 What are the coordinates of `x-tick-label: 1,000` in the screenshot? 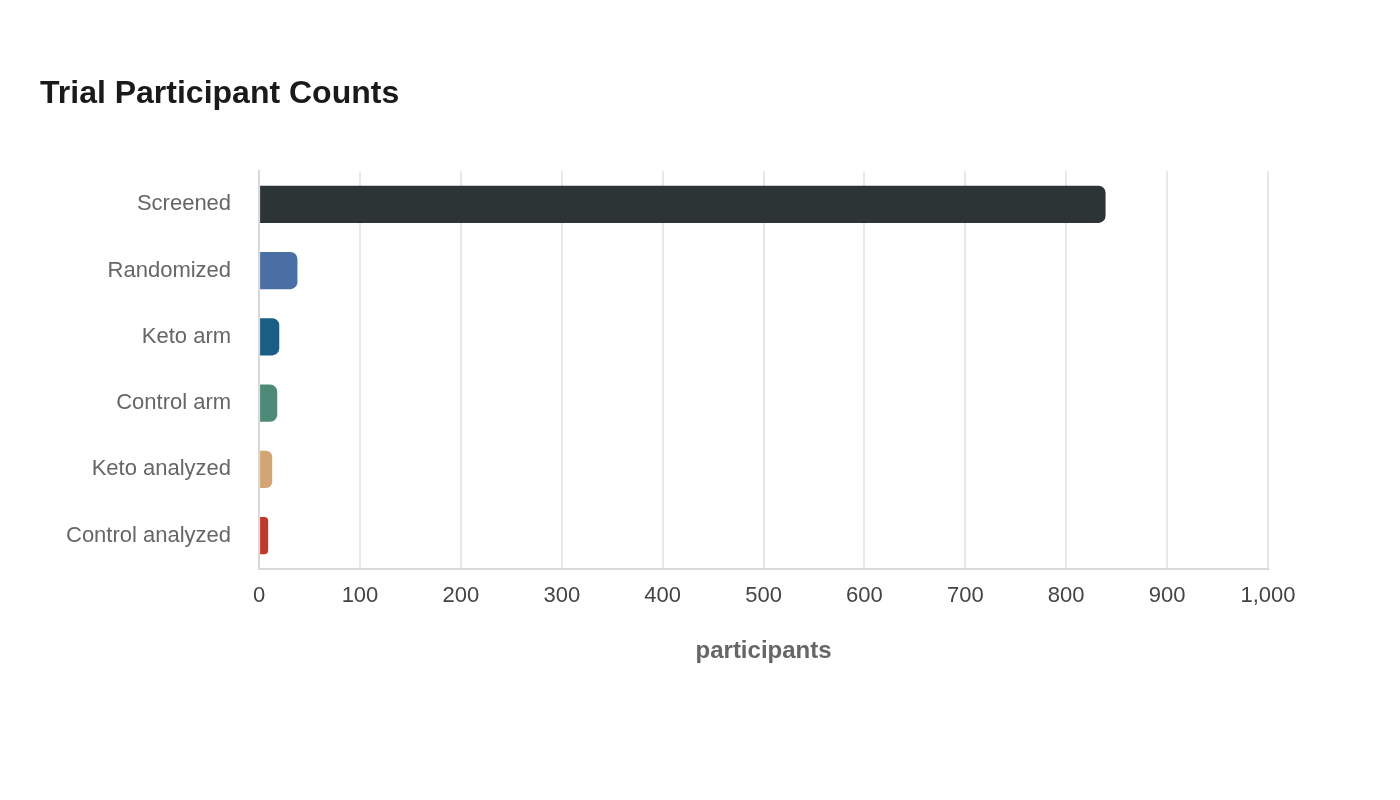 It's located at (1268, 595).